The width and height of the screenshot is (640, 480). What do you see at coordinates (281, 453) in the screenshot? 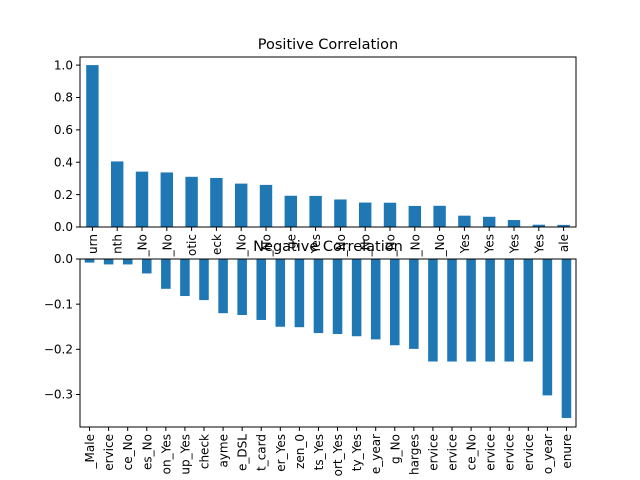
I see `negative-category-label: er_Yes` at bounding box center [281, 453].